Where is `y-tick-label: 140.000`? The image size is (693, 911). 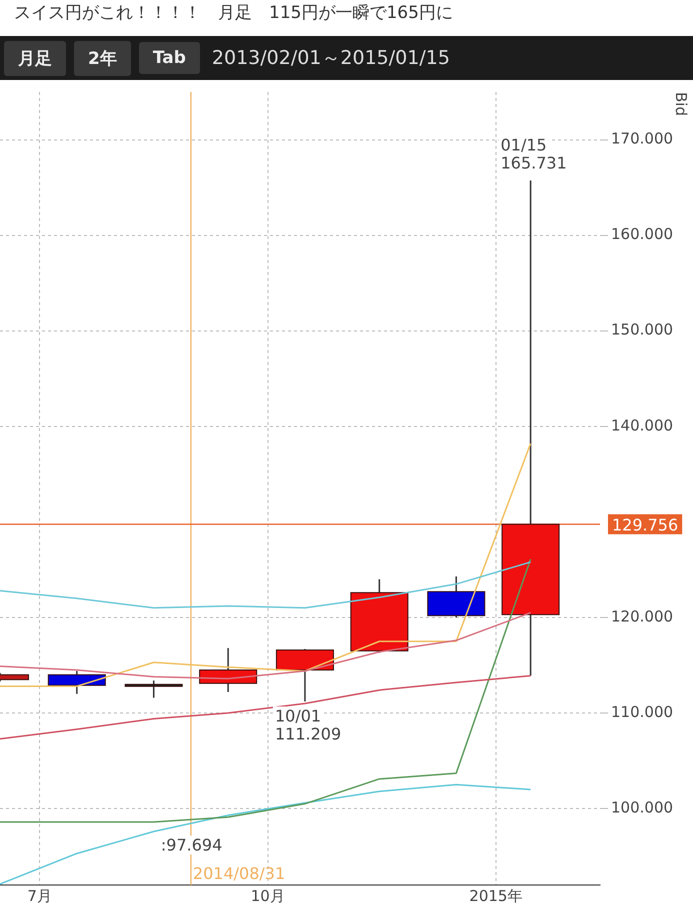
y-tick-label: 140.000 is located at coordinates (642, 425).